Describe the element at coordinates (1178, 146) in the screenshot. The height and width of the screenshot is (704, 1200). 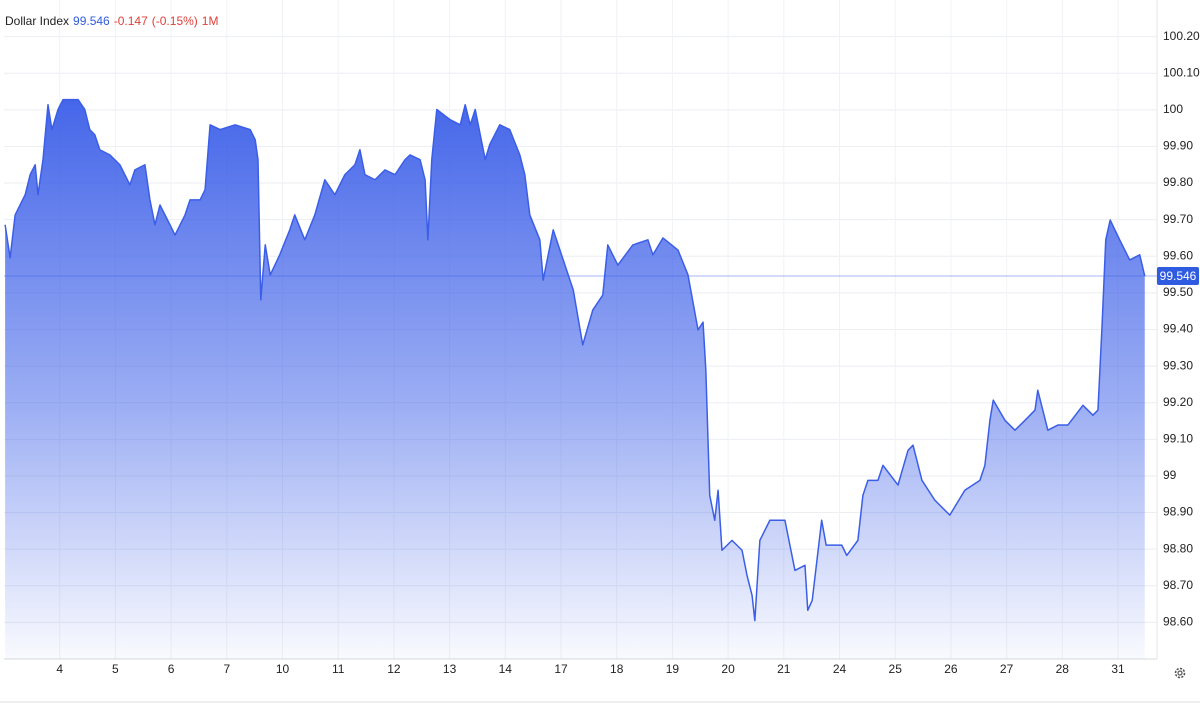
I see `y-tick-label: 99.90` at that location.